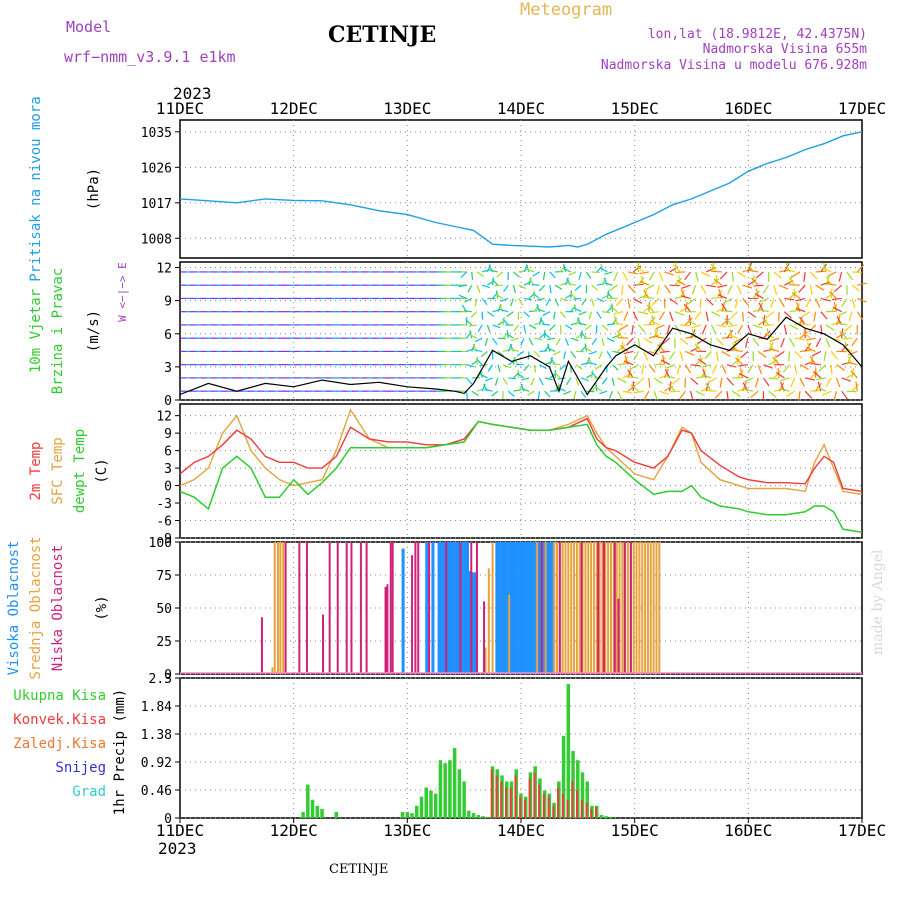 This screenshot has width=900, height=900. What do you see at coordinates (168, 452) in the screenshot?
I see `y-tick-label: 6` at bounding box center [168, 452].